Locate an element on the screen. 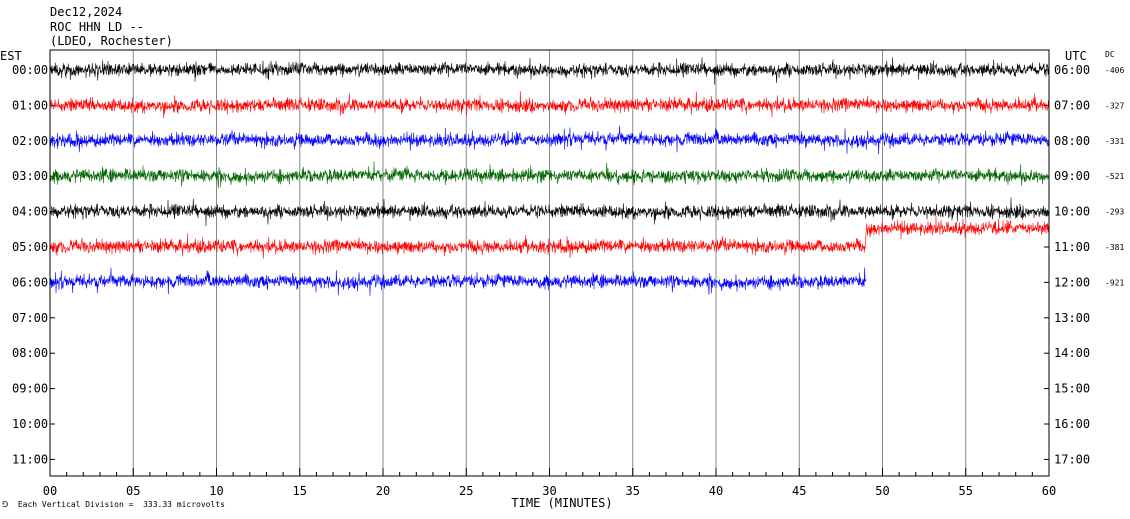  est-hour-label: 04:00 is located at coordinates (30, 212).